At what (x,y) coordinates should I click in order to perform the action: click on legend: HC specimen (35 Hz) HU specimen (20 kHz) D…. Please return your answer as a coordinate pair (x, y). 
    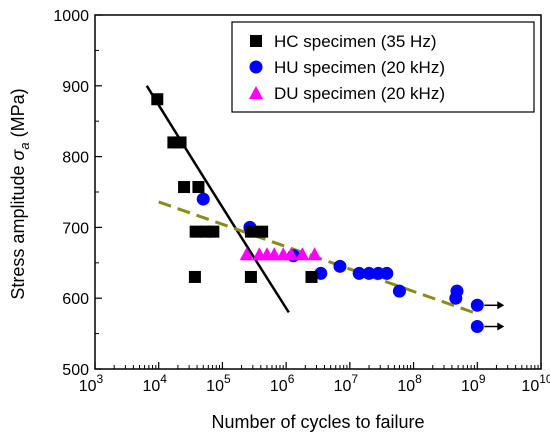
    Looking at the image, I should click on (383, 67).